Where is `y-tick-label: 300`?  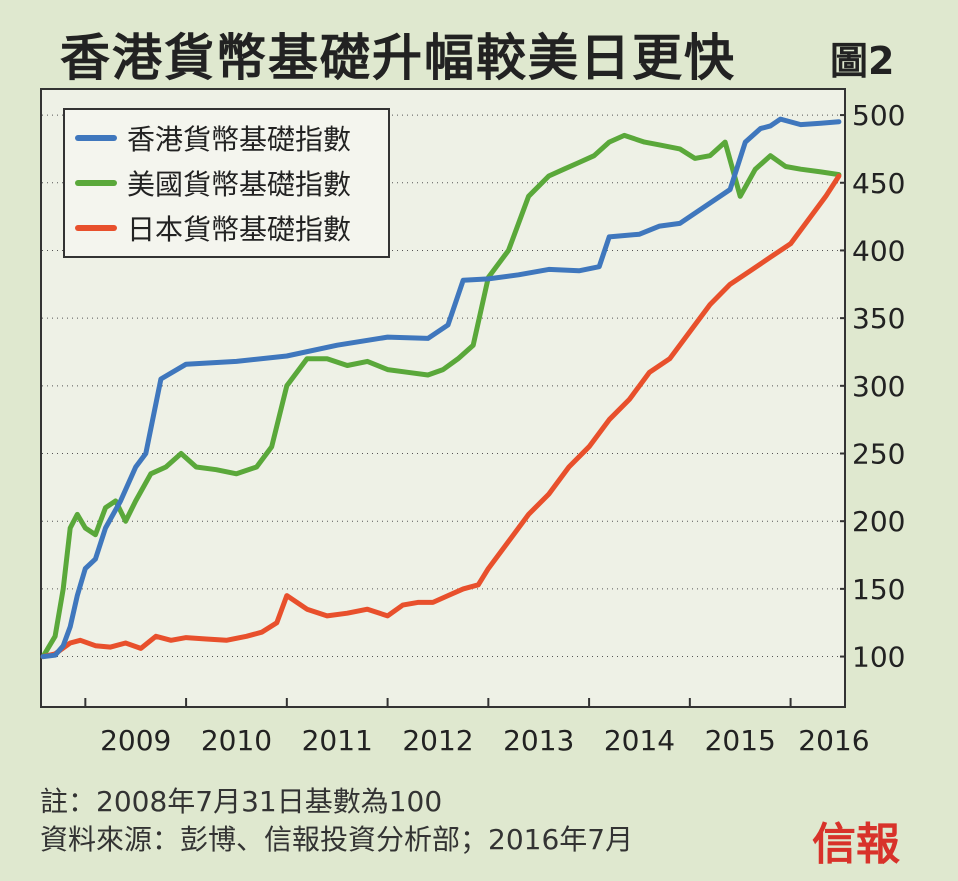 y-tick-label: 300 is located at coordinates (878, 386).